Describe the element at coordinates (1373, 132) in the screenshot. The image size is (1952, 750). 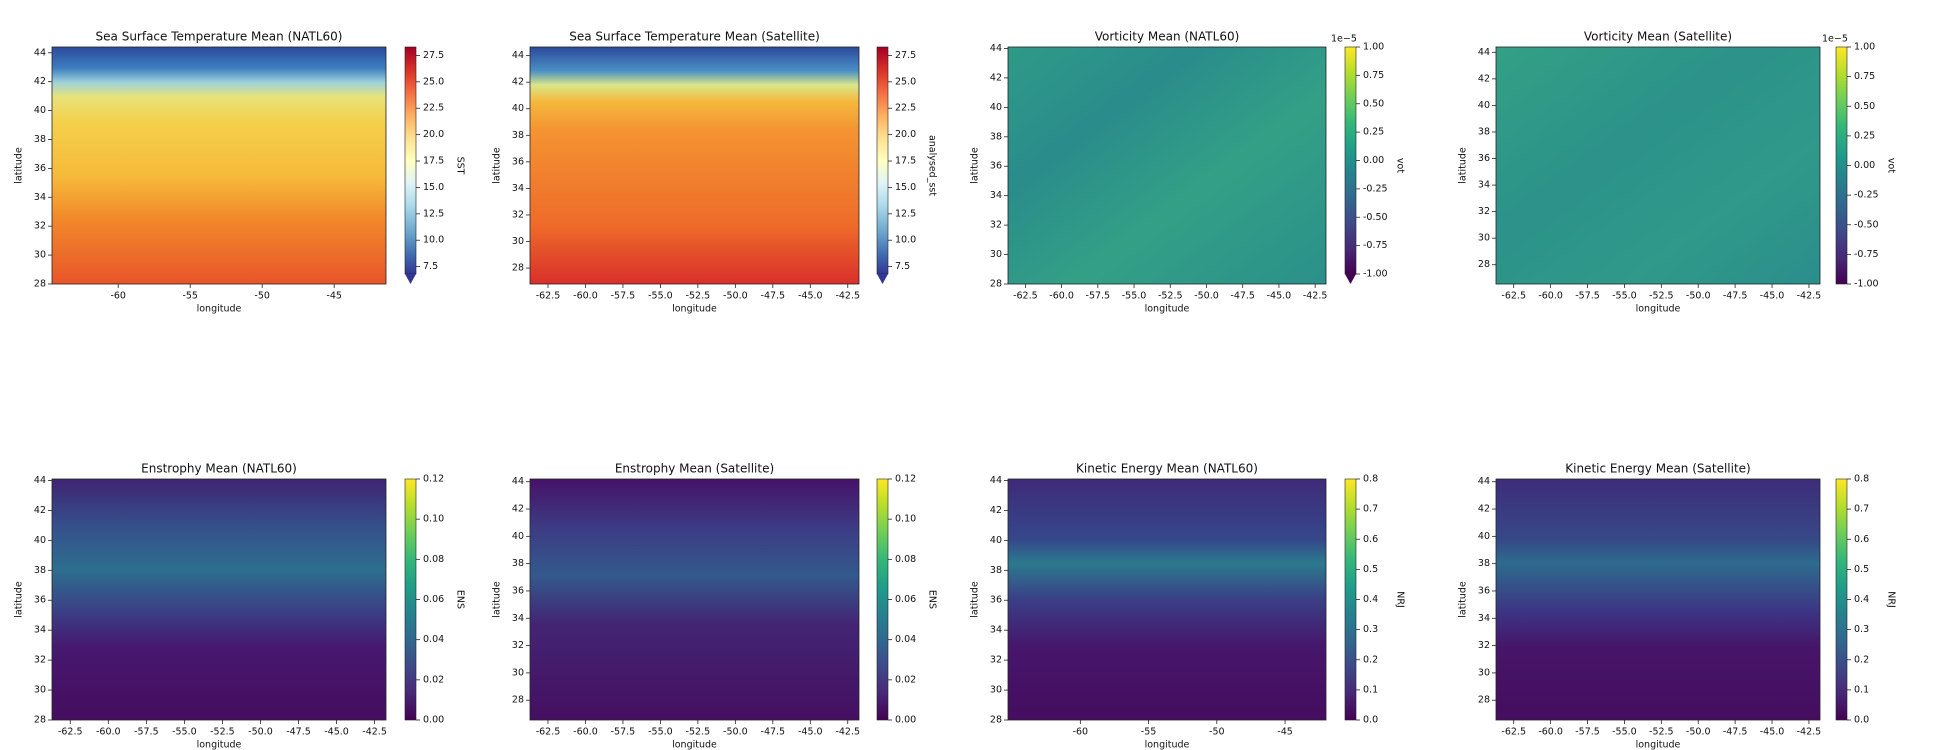
I see `colorbar-tick-label: 0.25` at that location.